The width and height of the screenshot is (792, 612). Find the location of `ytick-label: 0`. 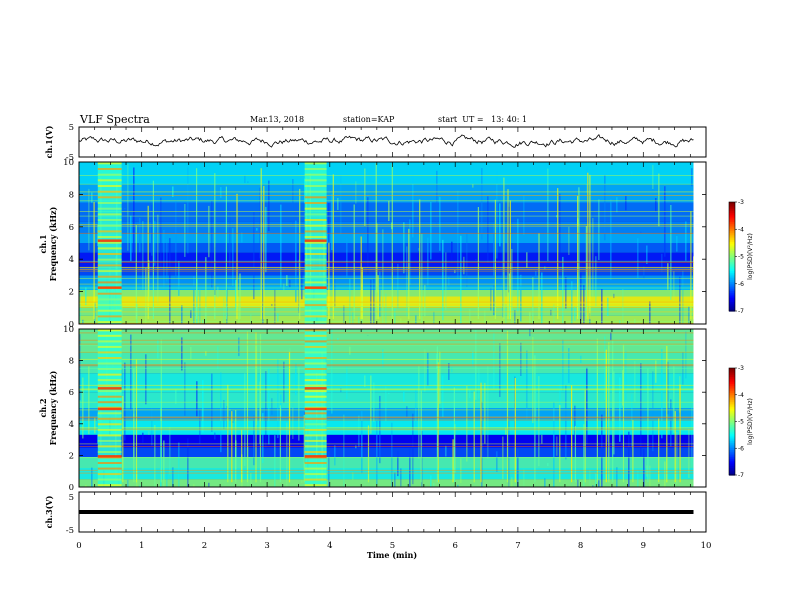

ytick-label: 0 is located at coordinates (71, 325).